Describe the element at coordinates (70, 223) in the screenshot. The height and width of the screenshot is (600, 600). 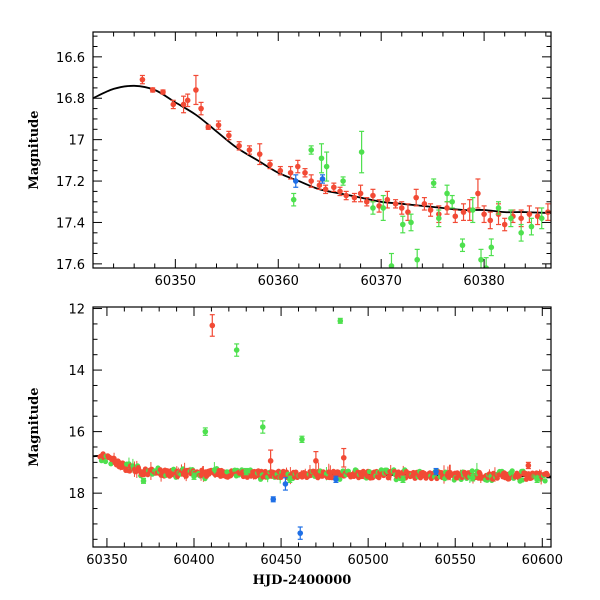
I see `y-tick-label: 17.4` at that location.